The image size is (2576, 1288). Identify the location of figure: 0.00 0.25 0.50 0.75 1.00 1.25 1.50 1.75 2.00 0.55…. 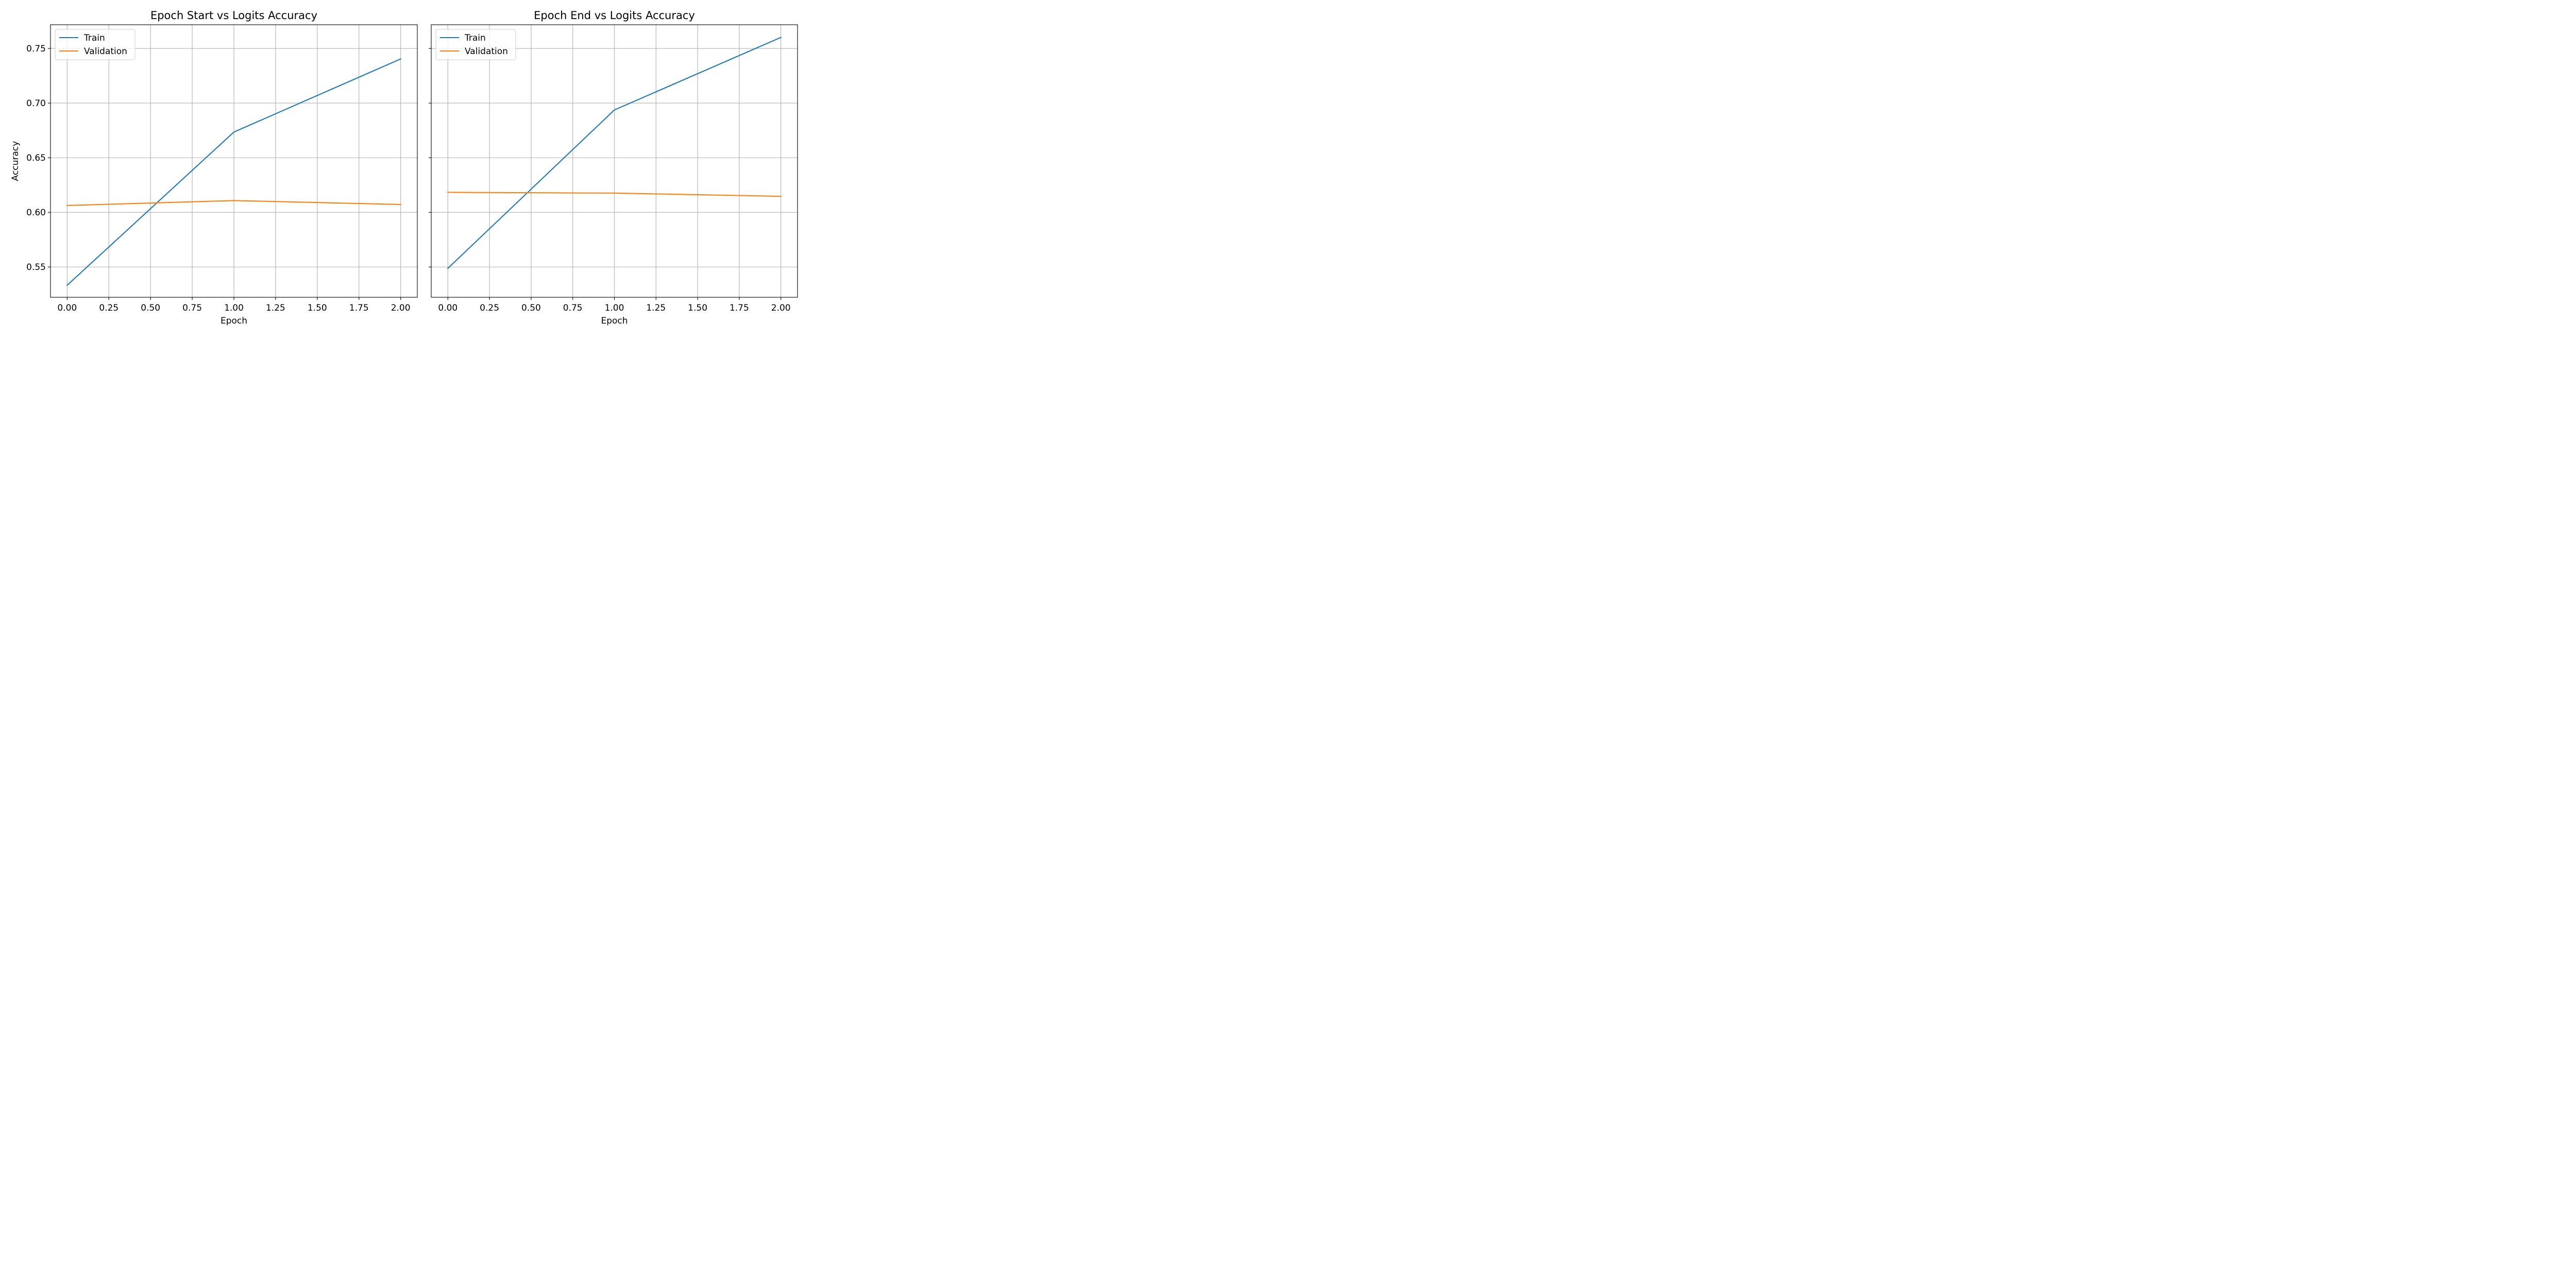
(404, 167).